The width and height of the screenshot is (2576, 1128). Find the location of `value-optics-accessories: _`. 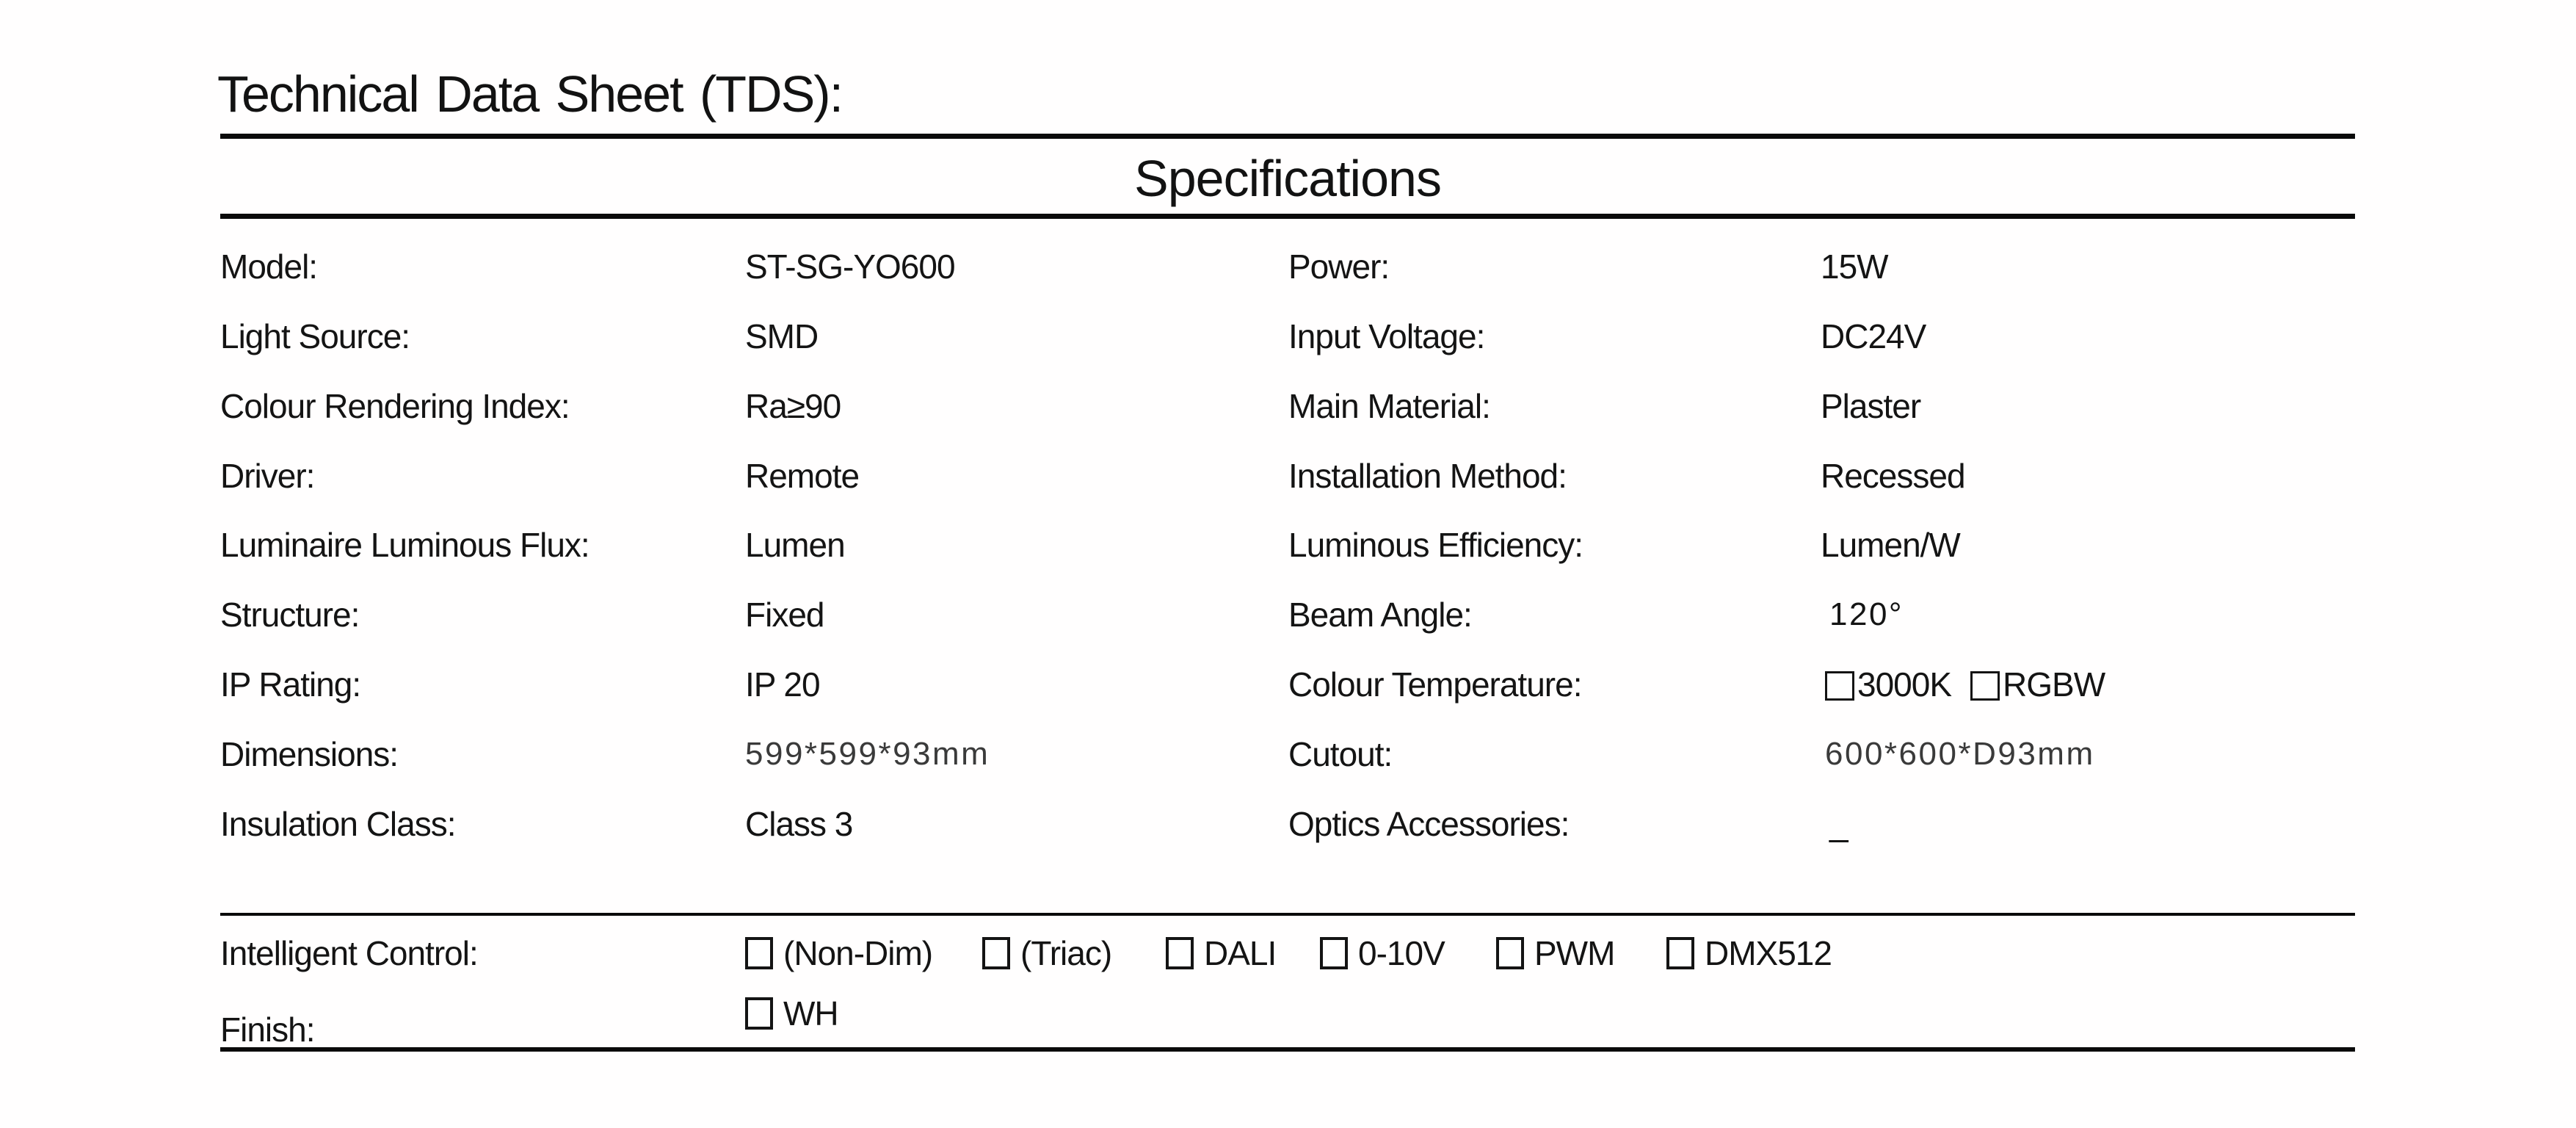

value-optics-accessories: _ is located at coordinates (1839, 824).